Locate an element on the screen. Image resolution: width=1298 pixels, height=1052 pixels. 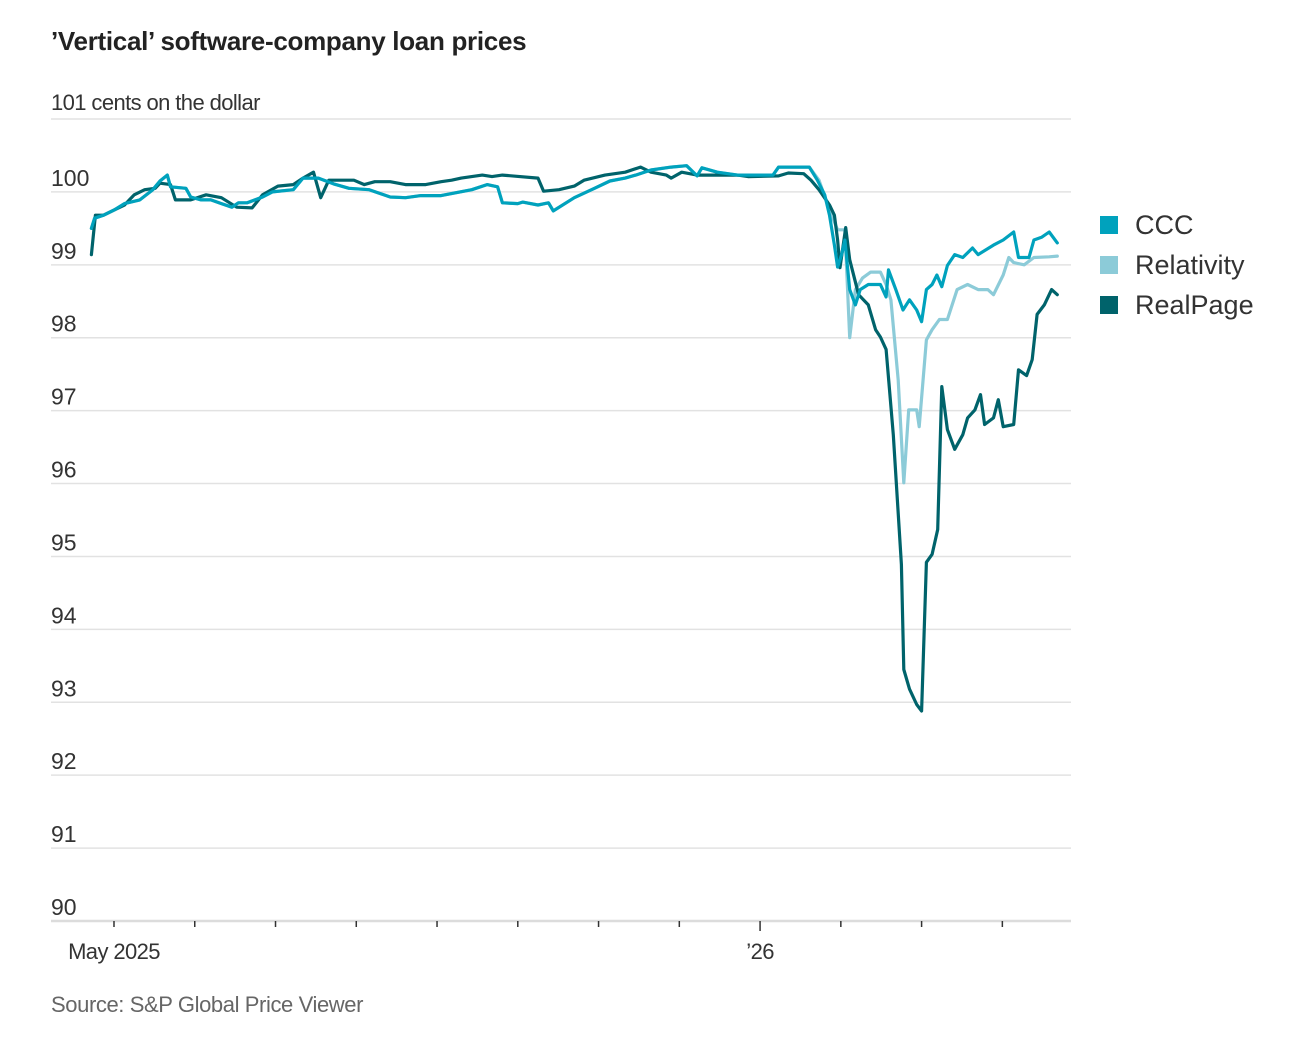
y-tick-label: 99 is located at coordinates (64, 251).